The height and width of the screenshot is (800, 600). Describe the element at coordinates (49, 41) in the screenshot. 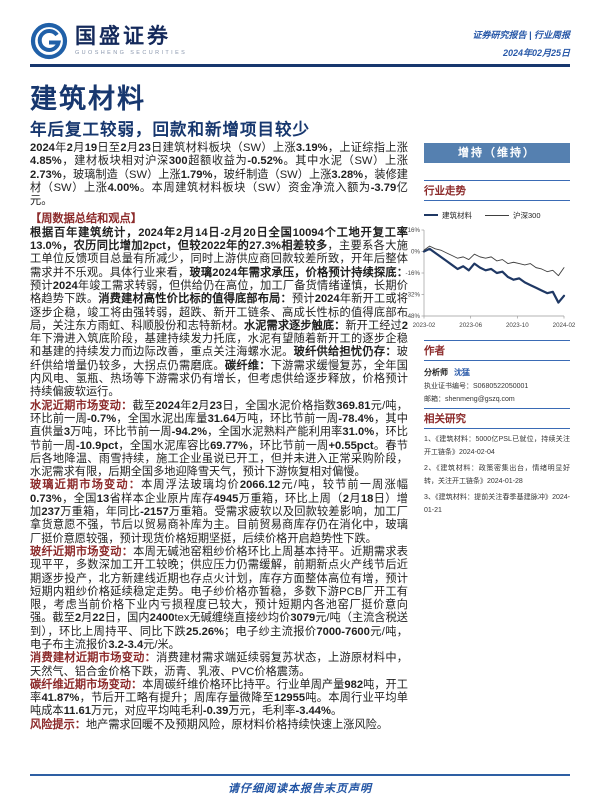

I see `guosheng-logo-icon` at that location.